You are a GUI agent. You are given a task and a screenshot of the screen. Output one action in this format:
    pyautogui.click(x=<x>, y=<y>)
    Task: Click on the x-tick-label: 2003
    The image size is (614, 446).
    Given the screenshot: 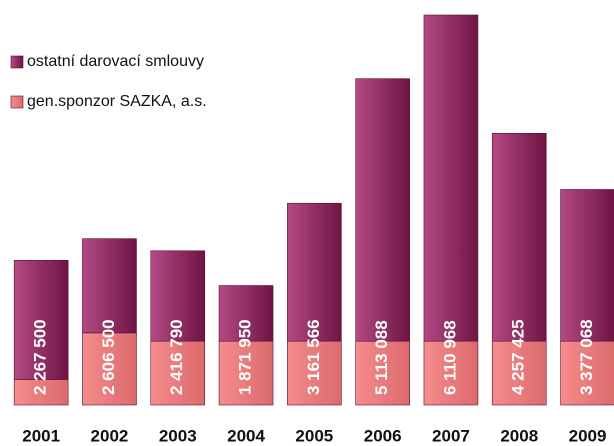 What is the action you would take?
    pyautogui.click(x=178, y=435)
    